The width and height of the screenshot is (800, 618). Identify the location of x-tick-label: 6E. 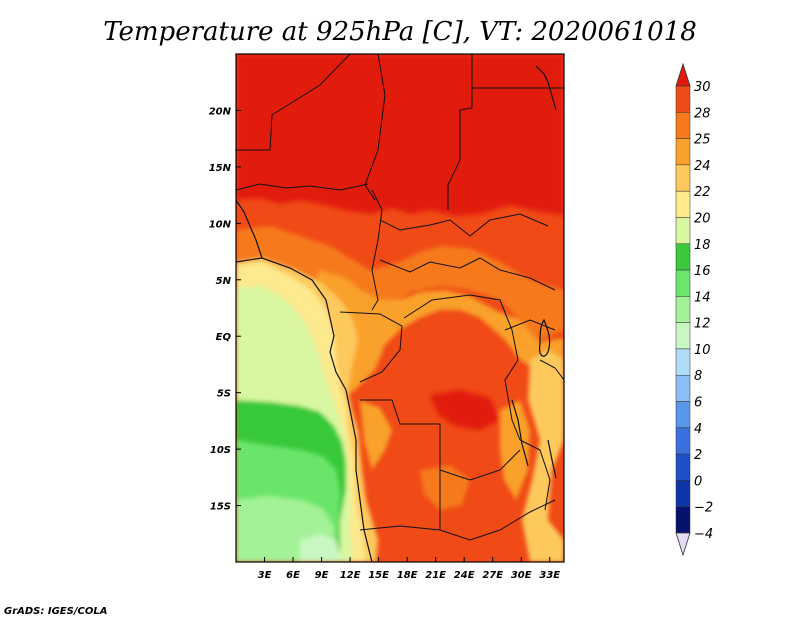
(293, 575).